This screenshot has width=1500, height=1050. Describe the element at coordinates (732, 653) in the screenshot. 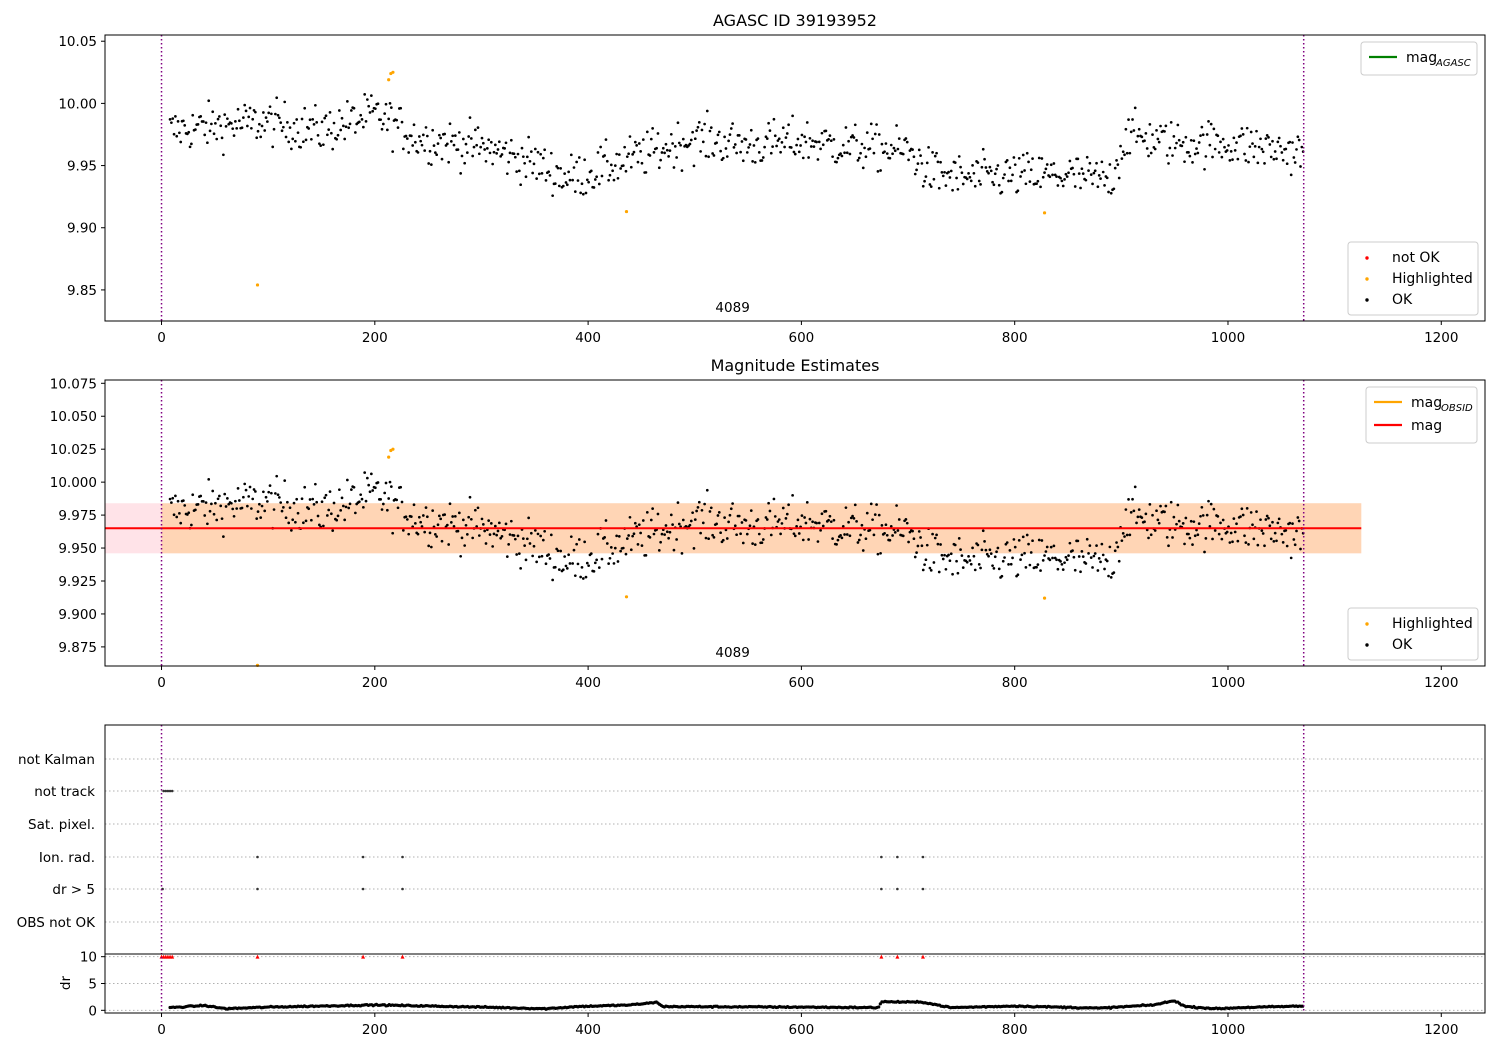

I see `obs-label: 4089` at that location.